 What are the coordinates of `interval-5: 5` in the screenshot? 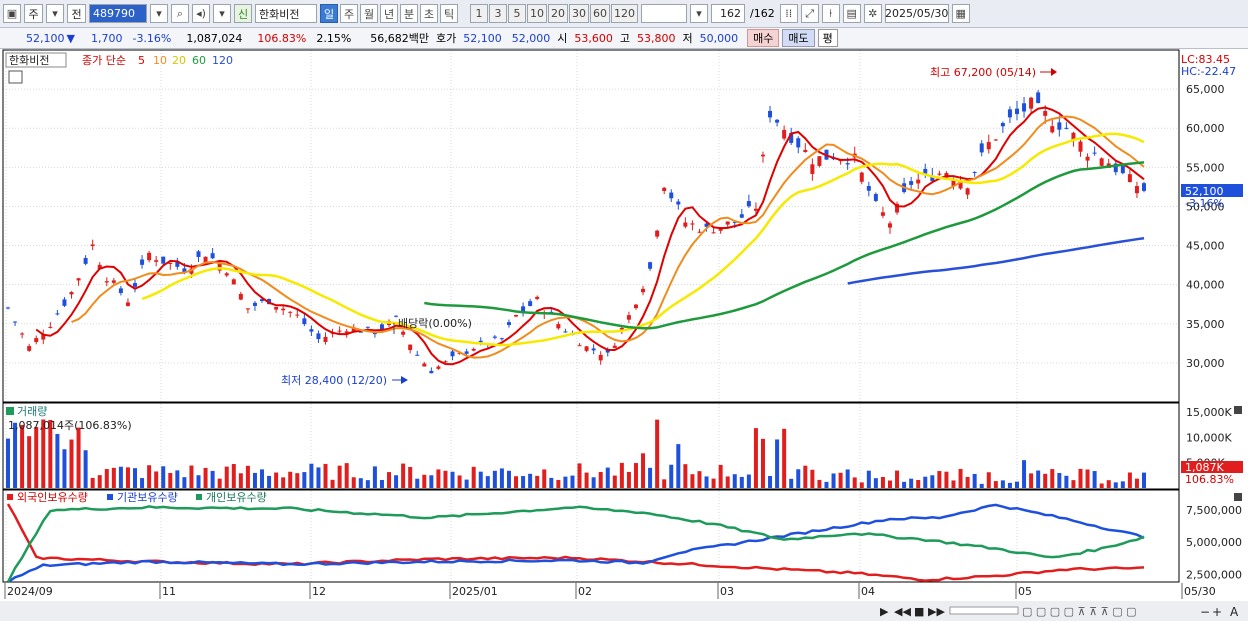 It's located at (517, 13).